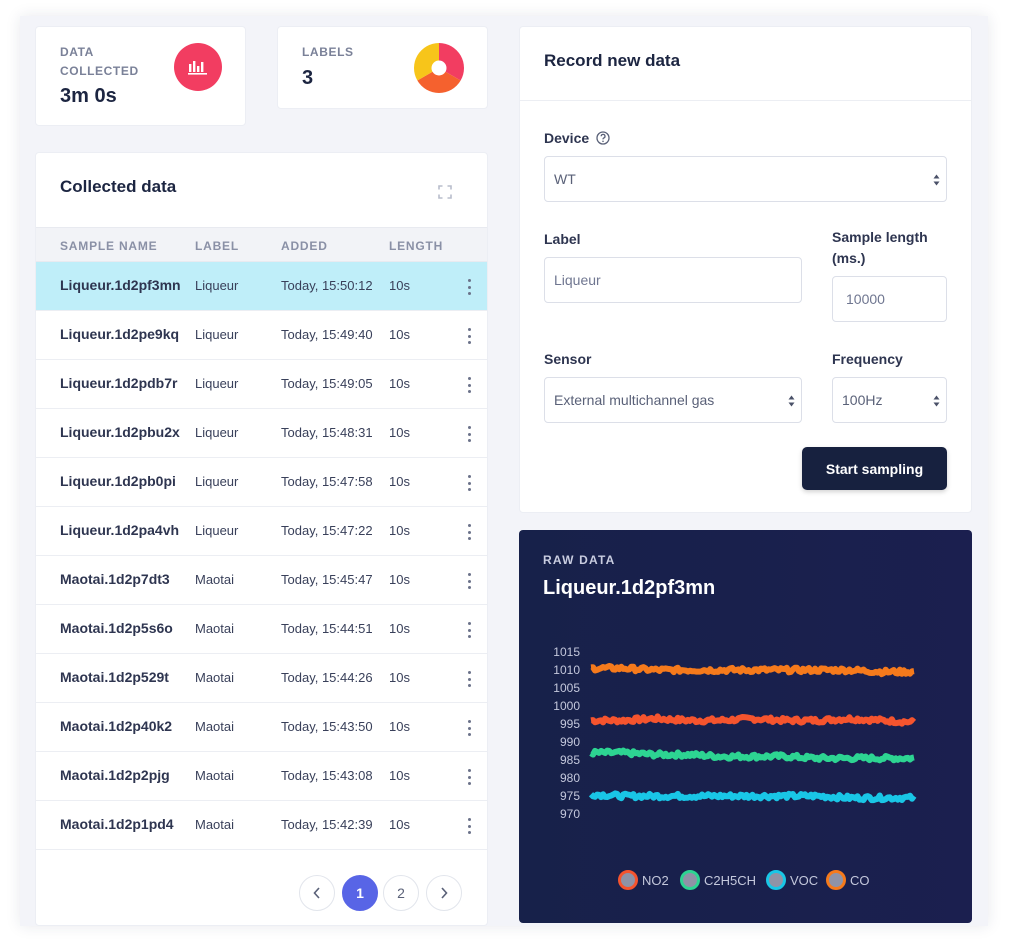  Describe the element at coordinates (116, 726) in the screenshot. I see `sample-name: Maotai.1d2p40k2` at that location.